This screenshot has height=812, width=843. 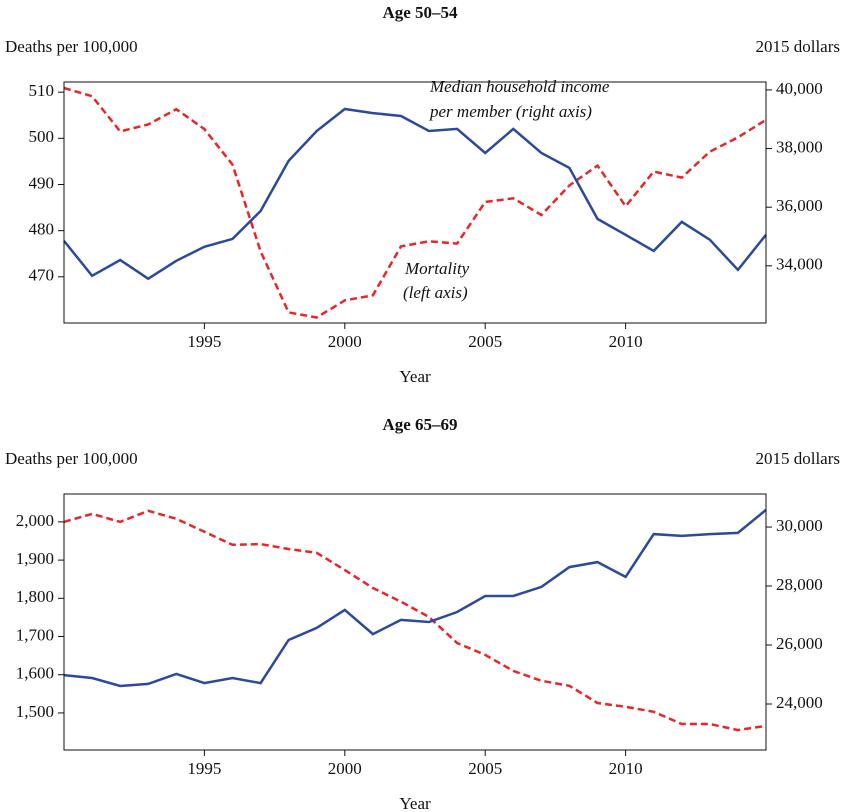 What do you see at coordinates (42, 136) in the screenshot?
I see `y-tick-label: 500` at bounding box center [42, 136].